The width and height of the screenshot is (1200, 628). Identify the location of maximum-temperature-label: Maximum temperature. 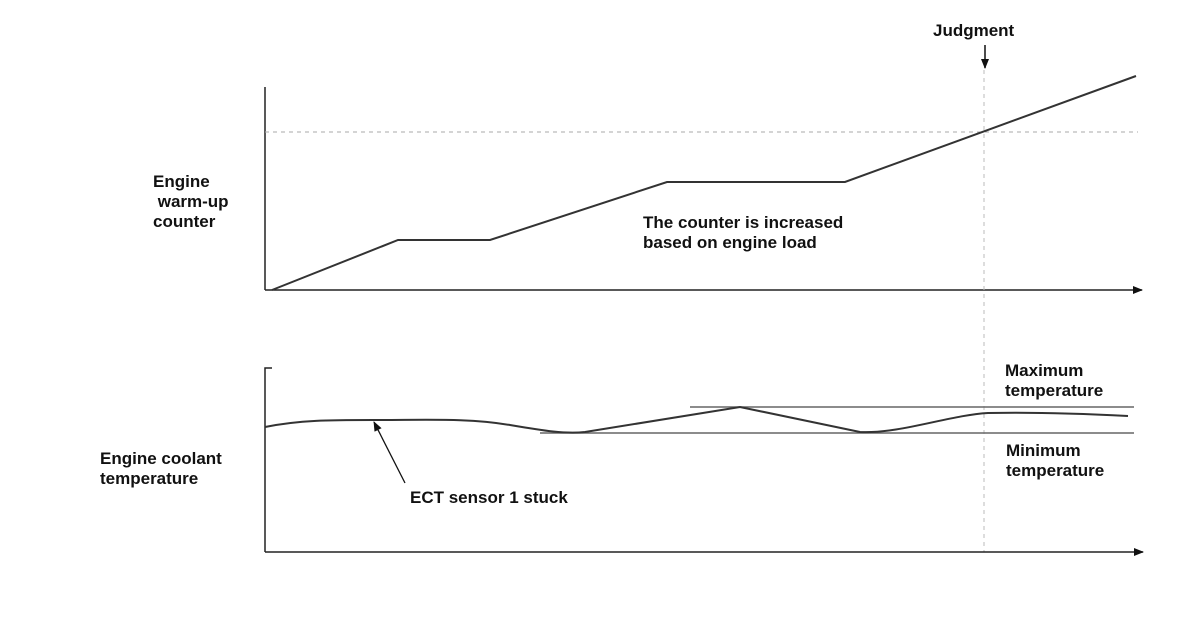
(1054, 380).